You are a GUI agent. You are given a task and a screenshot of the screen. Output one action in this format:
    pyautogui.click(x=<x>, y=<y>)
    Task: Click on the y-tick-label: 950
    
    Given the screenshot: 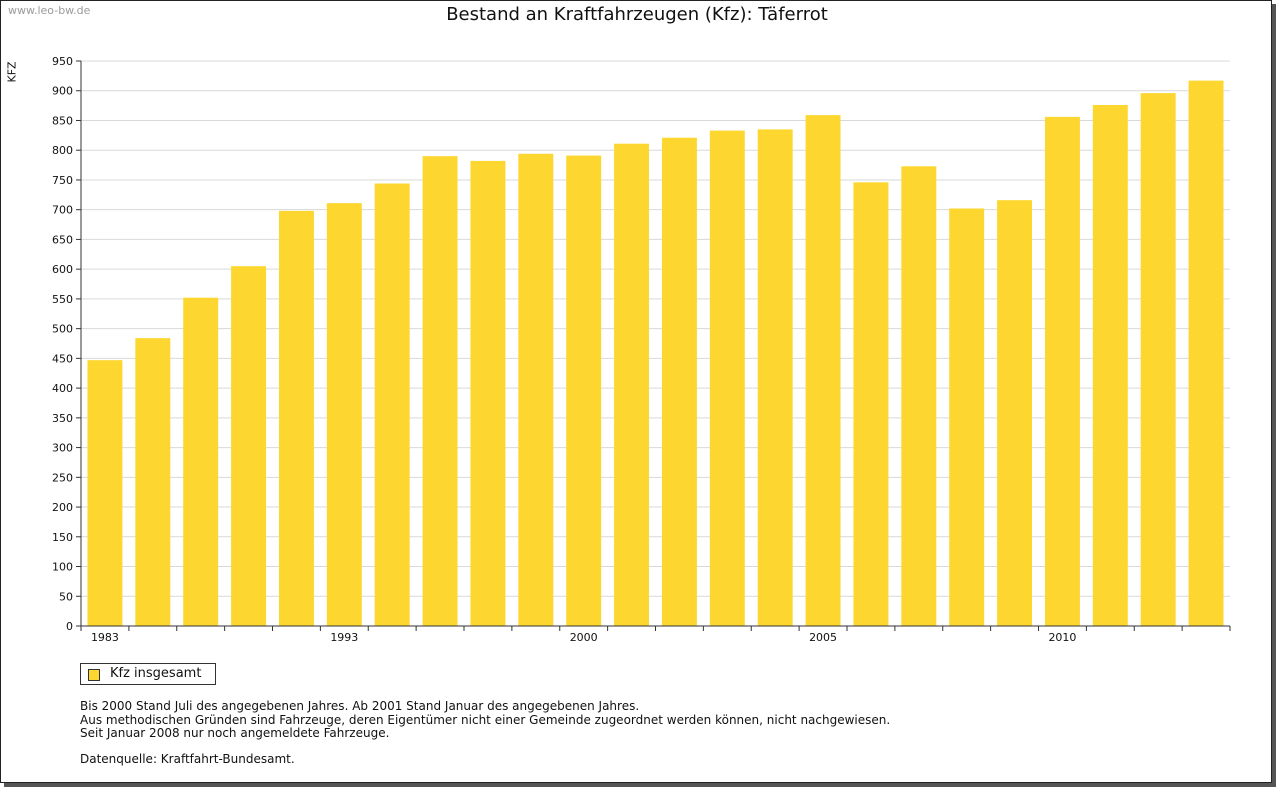 What is the action you would take?
    pyautogui.click(x=62, y=61)
    